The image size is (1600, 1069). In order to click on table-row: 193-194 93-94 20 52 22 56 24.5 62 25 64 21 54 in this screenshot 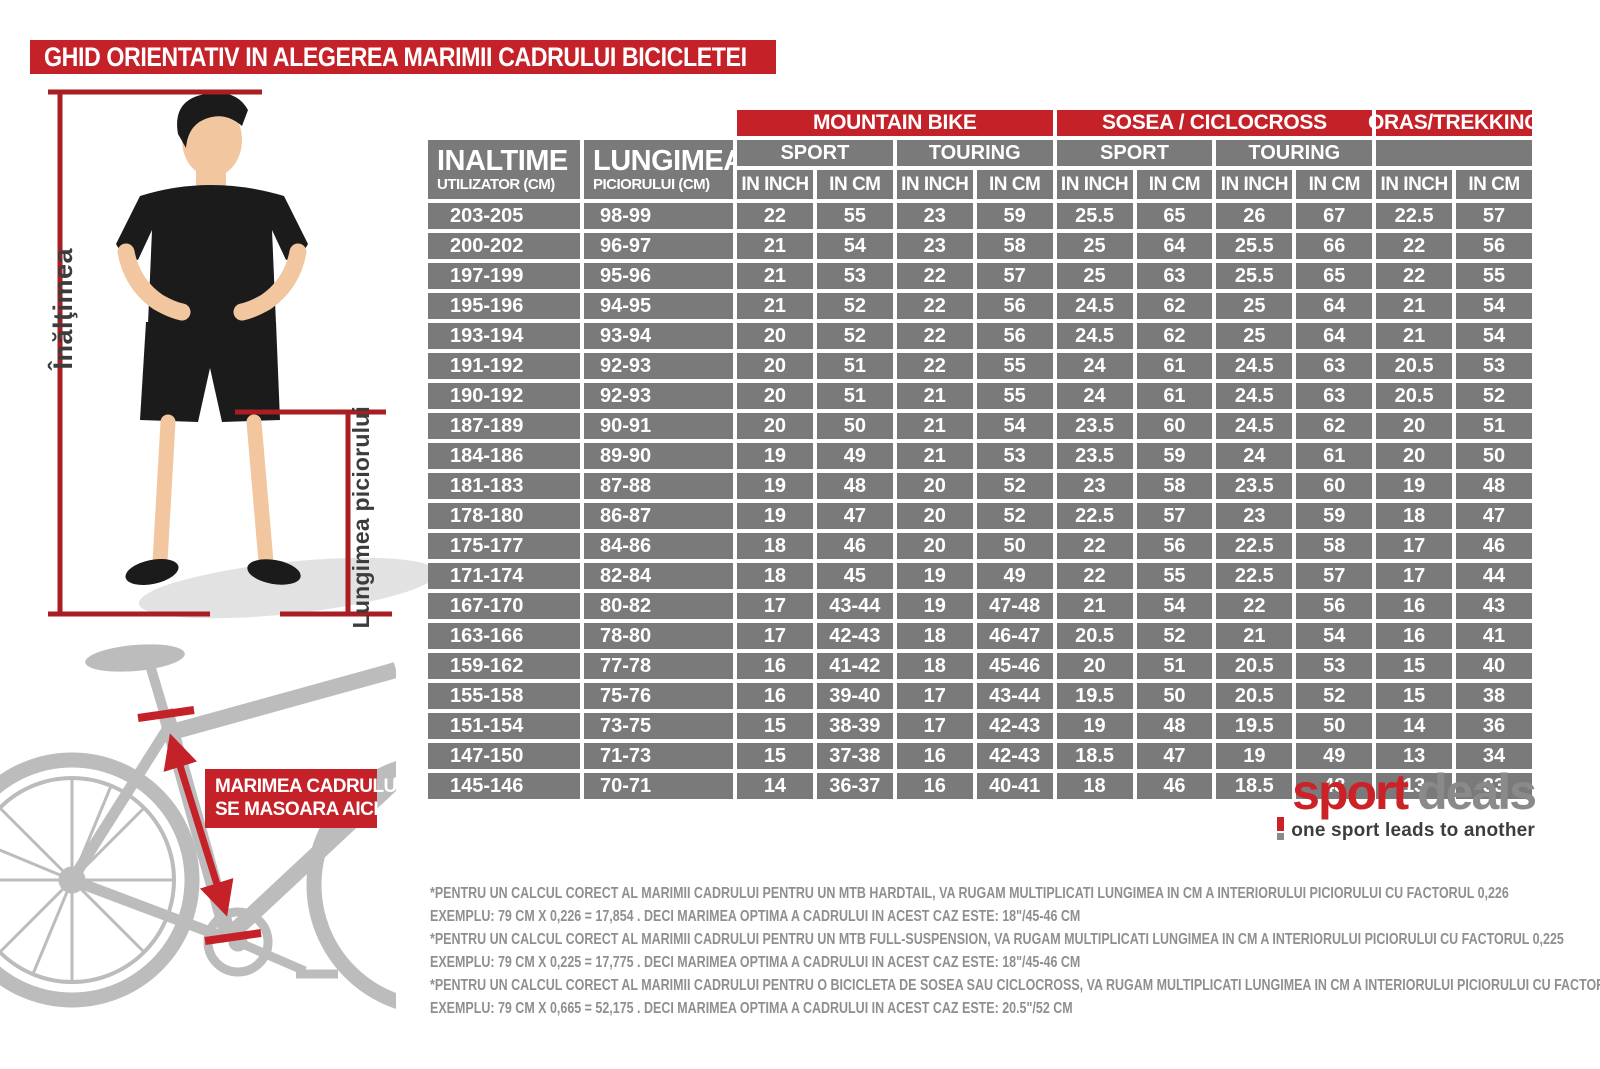, I will do `click(980, 336)`.